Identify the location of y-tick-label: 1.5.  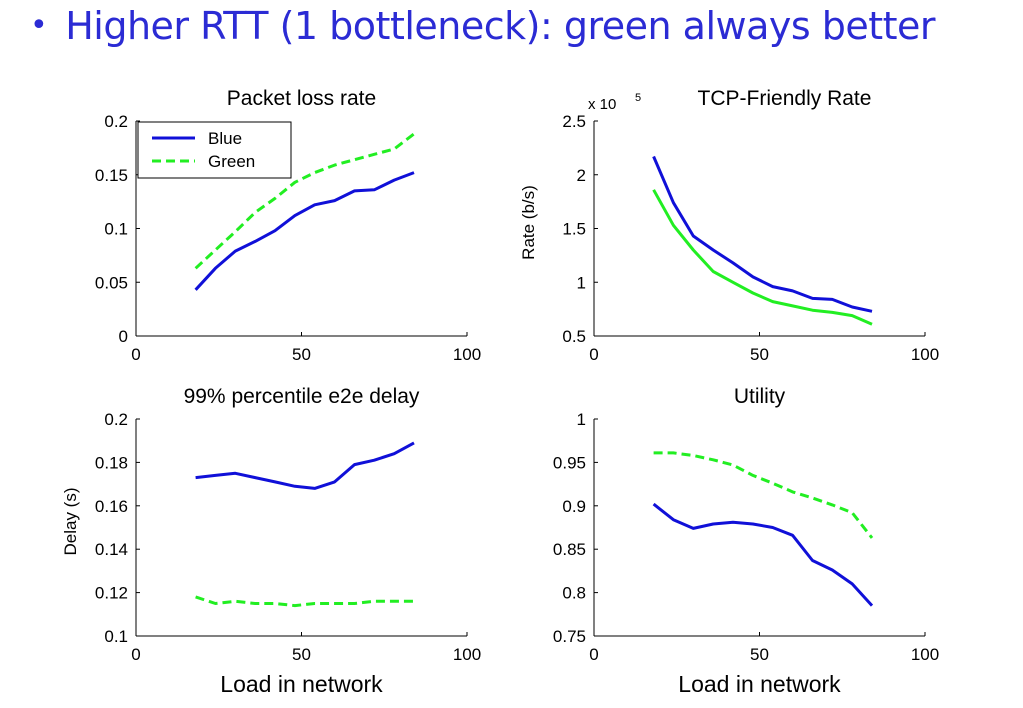
(574, 229).